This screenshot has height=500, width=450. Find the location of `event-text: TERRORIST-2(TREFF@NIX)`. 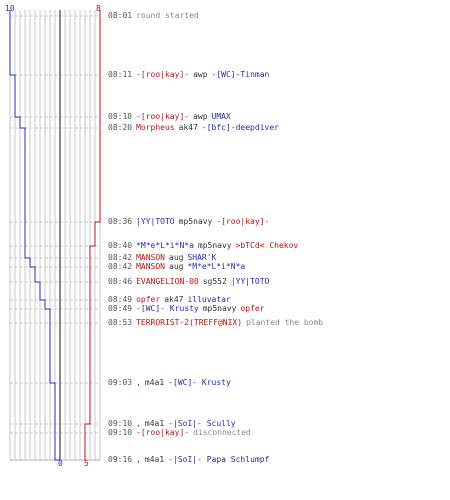

event-text: TERRORIST-2(TREFF@NIX) is located at coordinates (189, 322).